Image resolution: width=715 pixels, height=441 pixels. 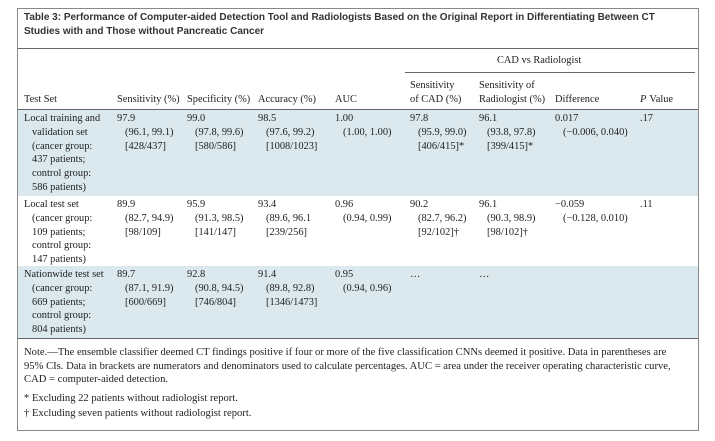 What do you see at coordinates (219, 99) in the screenshot?
I see `header-text: Specificity (%)` at bounding box center [219, 99].